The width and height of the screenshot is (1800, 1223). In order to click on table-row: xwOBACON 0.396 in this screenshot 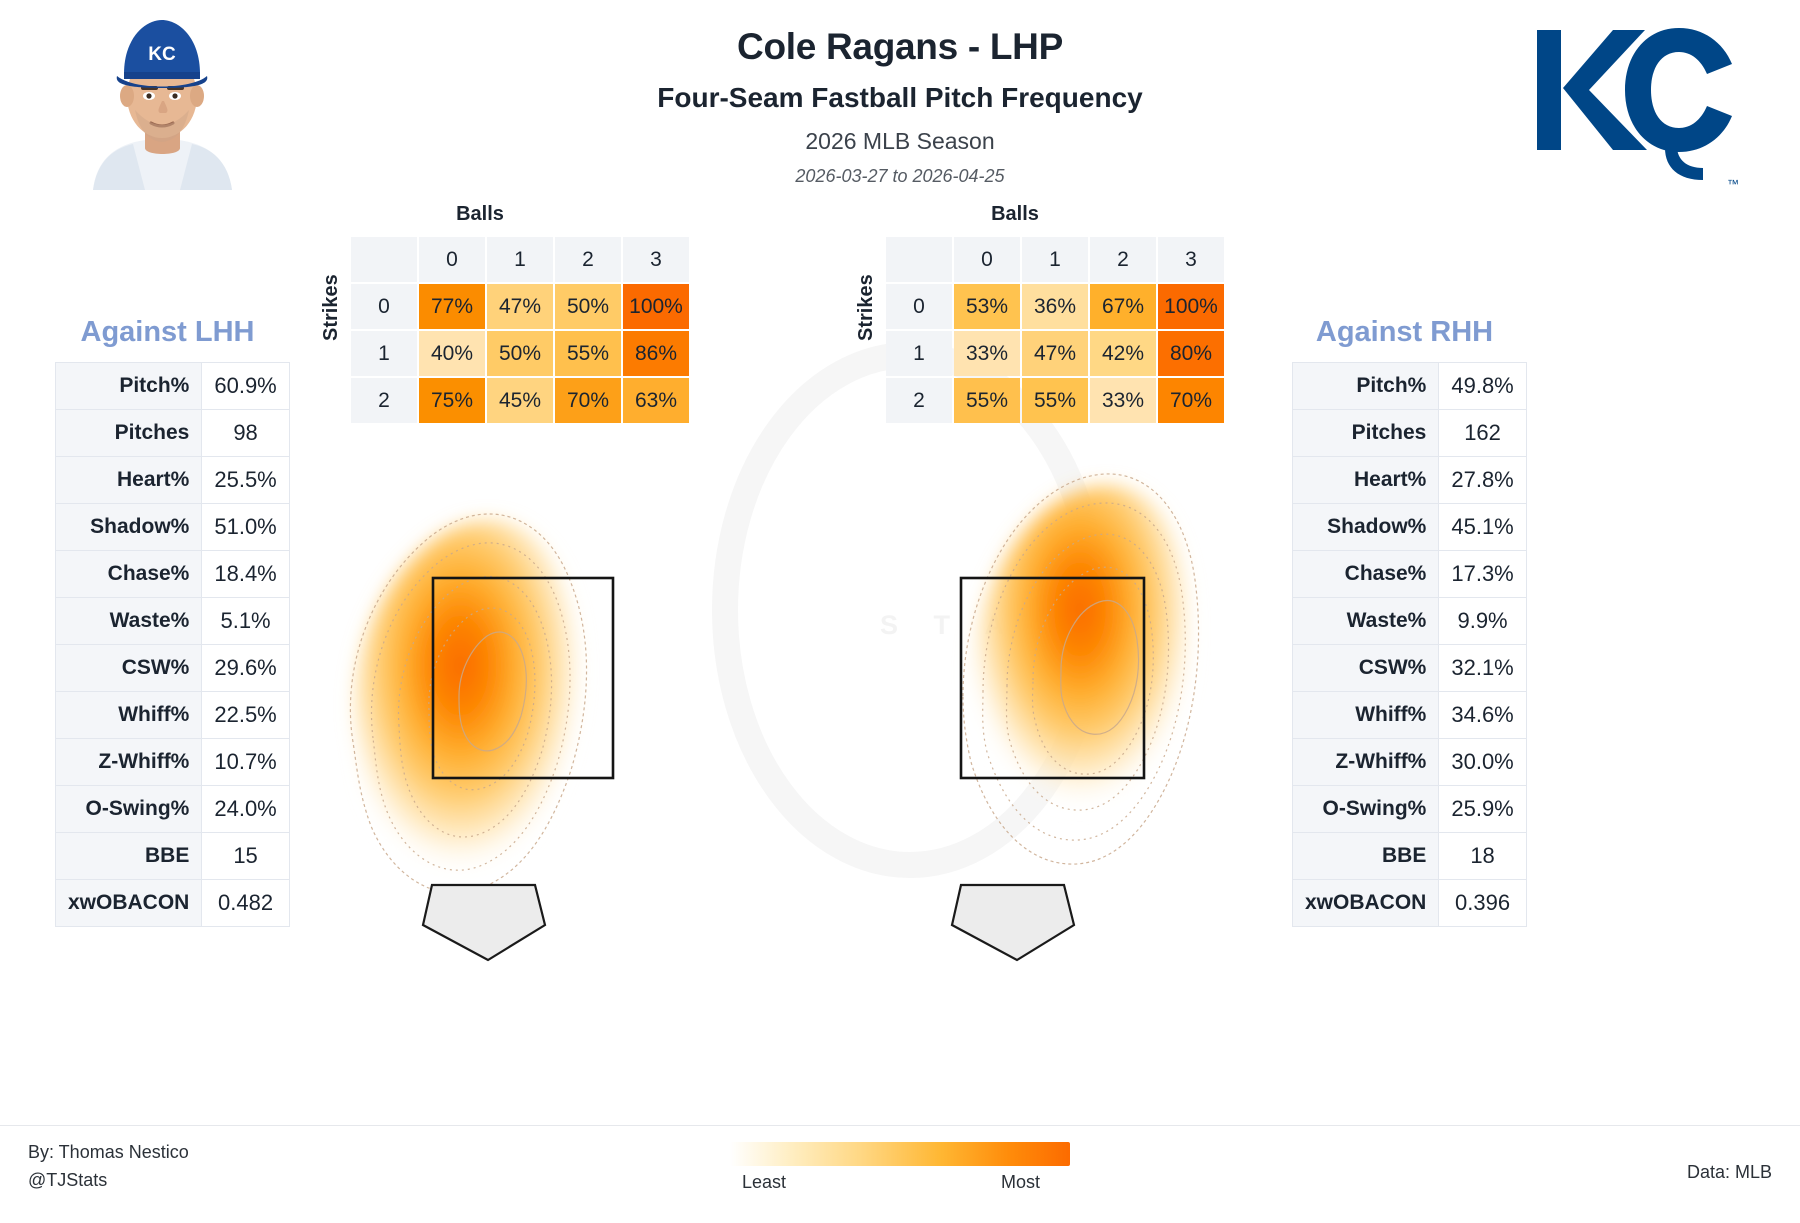, I will do `click(1409, 903)`.